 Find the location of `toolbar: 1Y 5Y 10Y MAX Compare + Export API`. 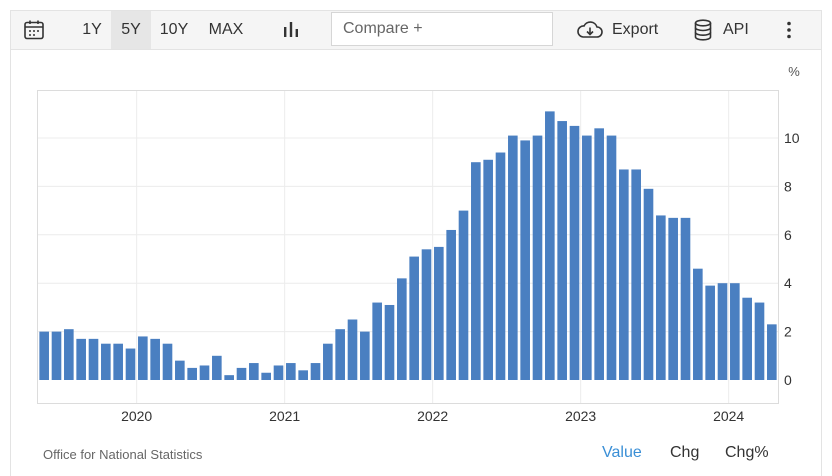

toolbar: 1Y 5Y 10Y MAX Compare + Export API is located at coordinates (416, 30).